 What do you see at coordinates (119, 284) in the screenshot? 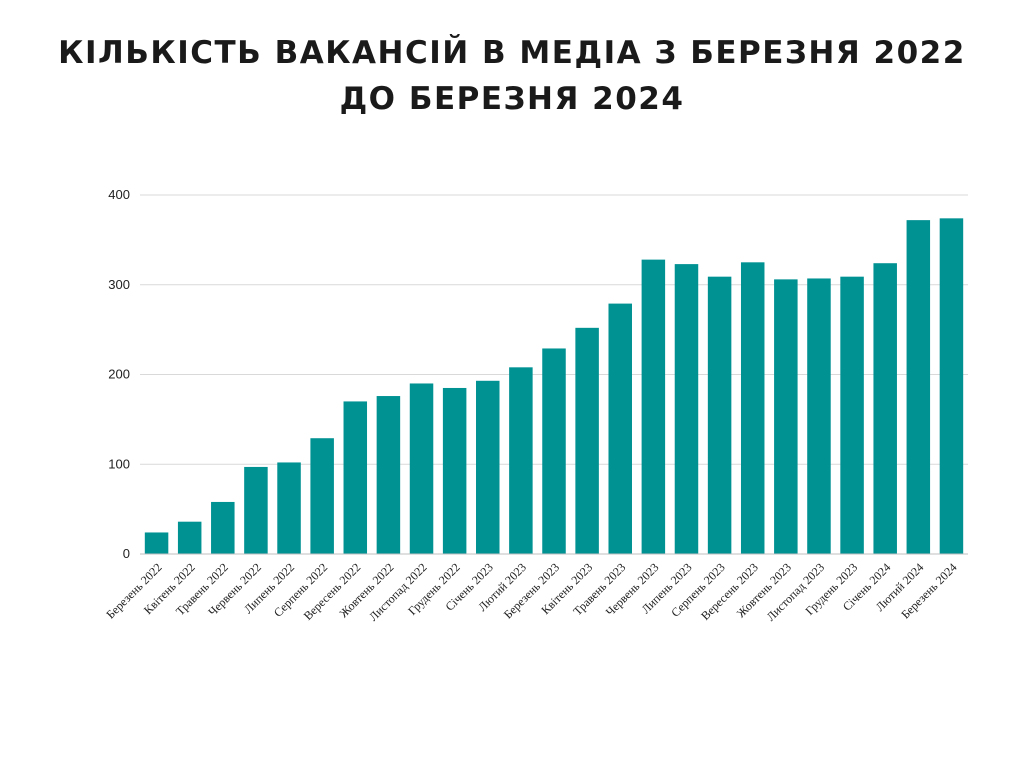
I see `y-tick-label: 300` at bounding box center [119, 284].